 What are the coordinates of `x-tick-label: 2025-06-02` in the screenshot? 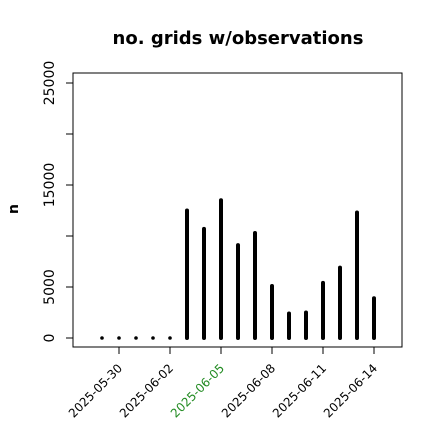 It's located at (146, 390).